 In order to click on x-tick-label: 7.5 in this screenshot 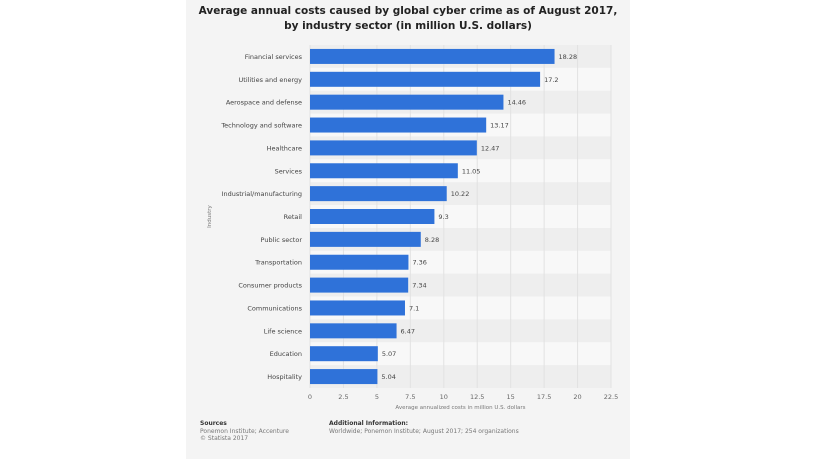, I will do `click(410, 397)`.